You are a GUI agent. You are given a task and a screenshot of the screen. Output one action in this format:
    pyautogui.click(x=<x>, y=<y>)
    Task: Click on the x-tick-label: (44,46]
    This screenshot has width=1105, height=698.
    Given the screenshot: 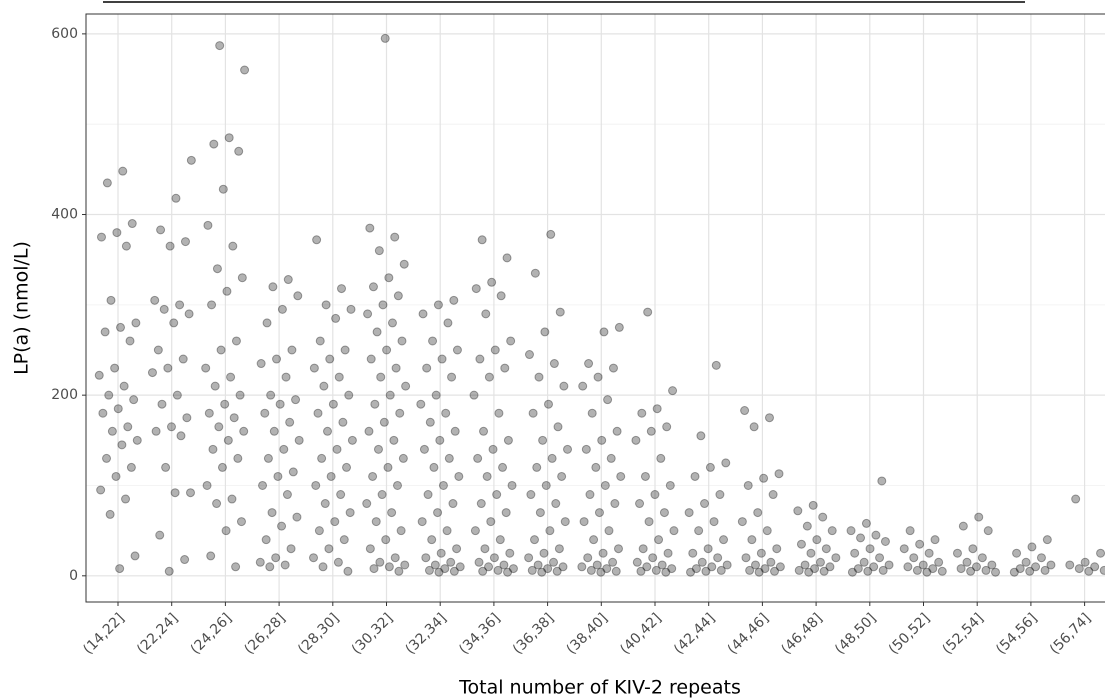 What is the action you would take?
    pyautogui.click(x=748, y=633)
    